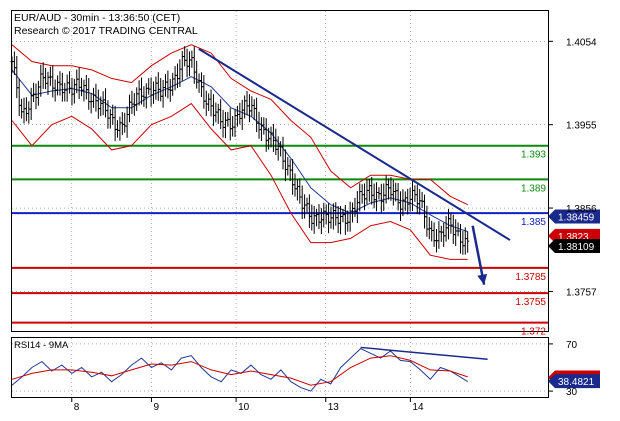  What do you see at coordinates (581, 209) in the screenshot?
I see `y-tick-label: 1.3856` at bounding box center [581, 209].